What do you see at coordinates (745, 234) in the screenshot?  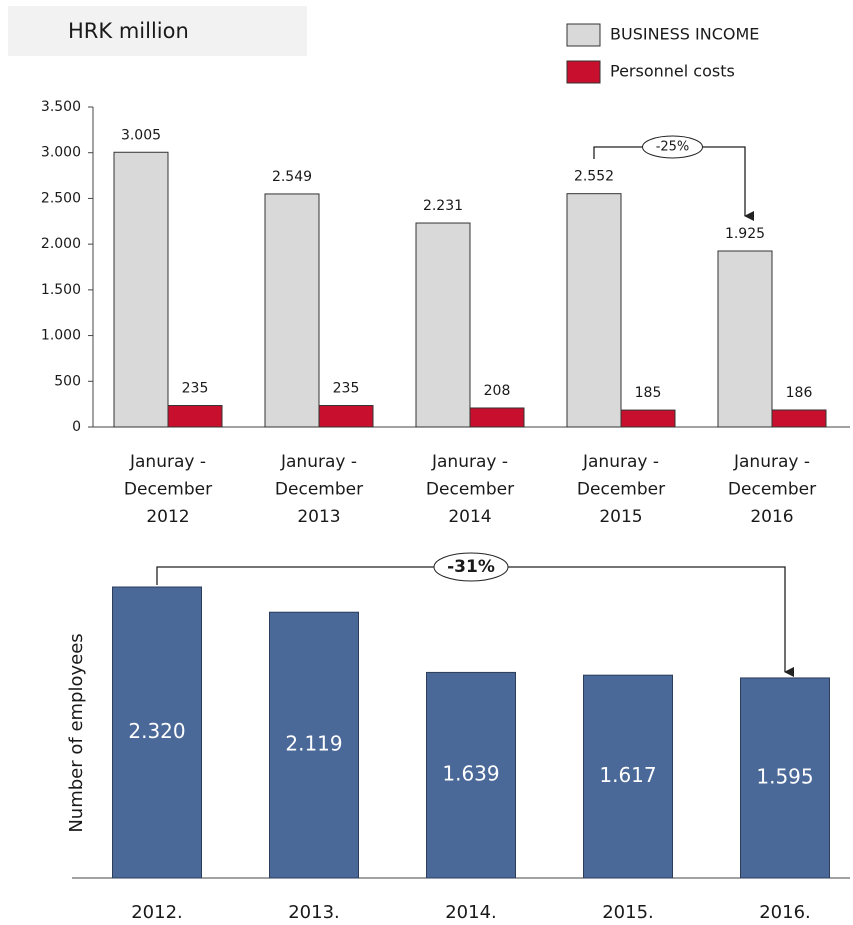 I see `value-label: 1.925` at bounding box center [745, 234].